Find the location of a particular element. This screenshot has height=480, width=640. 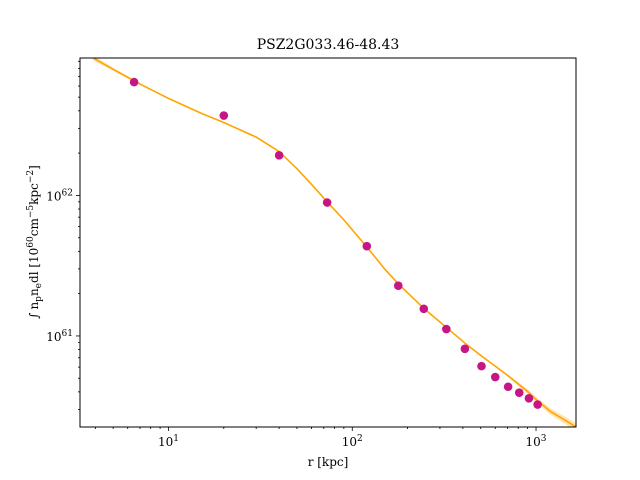

svg-text: ∫npnedl [1060cm−5kpc−2] is located at coordinates (35, 242).